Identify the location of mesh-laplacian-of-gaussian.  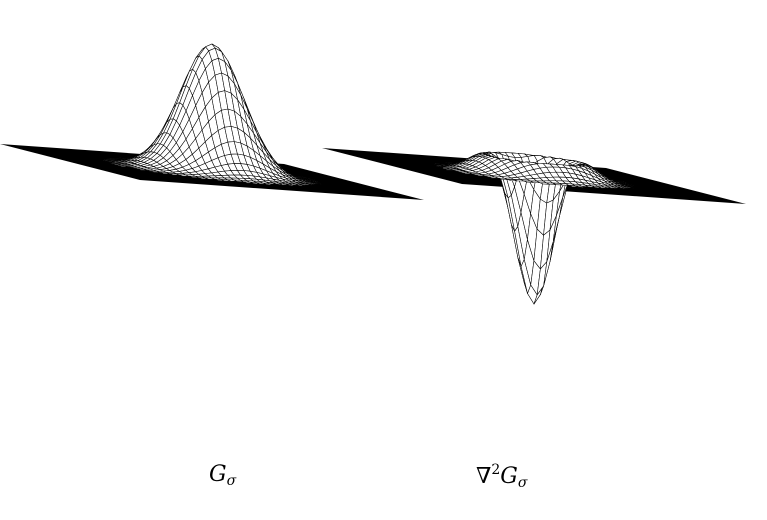
(534, 228).